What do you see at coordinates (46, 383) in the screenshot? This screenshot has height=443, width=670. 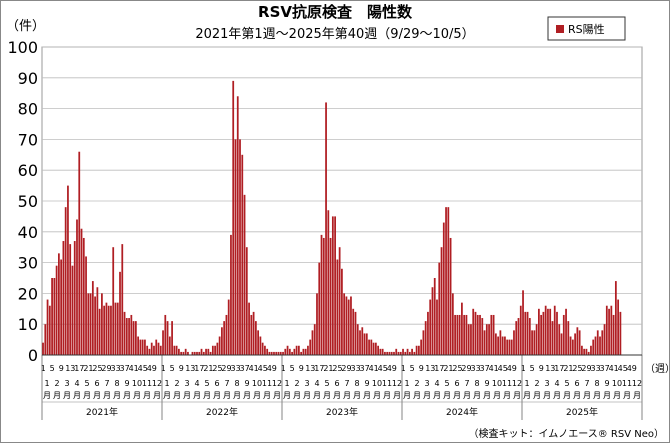 I see `month-label: 1` at bounding box center [46, 383].